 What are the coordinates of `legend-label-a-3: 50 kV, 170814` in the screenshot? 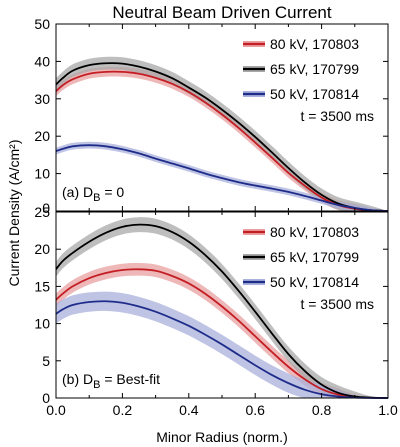 It's located at (314, 94).